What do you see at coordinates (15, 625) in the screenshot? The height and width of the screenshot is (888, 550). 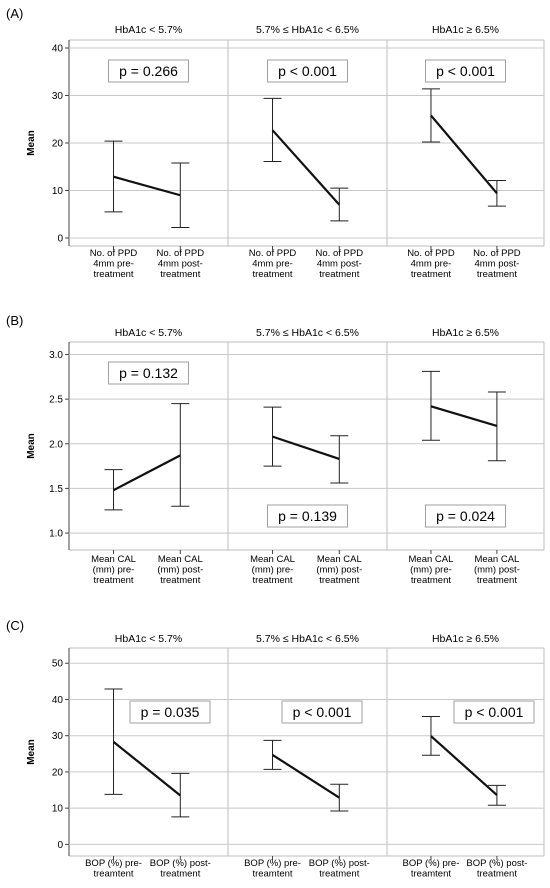 I see `figure-label: (C)` at bounding box center [15, 625].